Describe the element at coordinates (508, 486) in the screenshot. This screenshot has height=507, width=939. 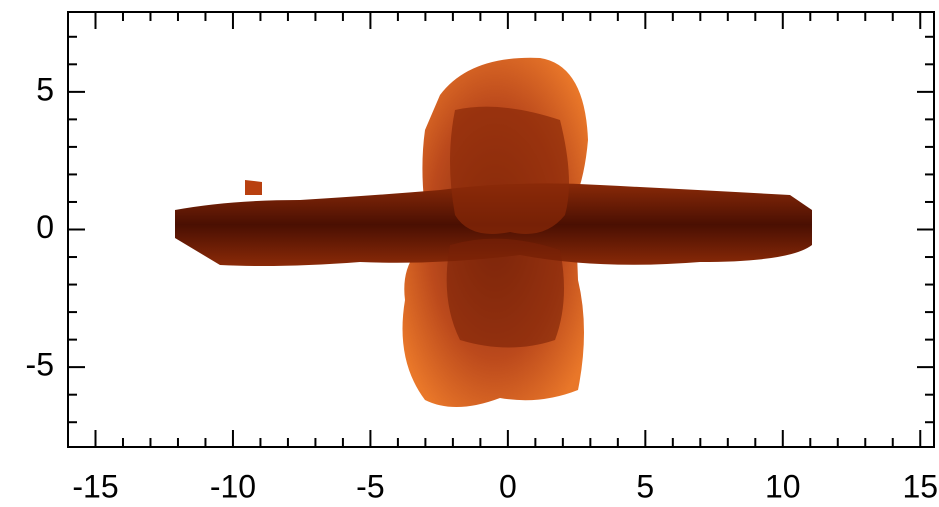
I see `x-tick-label: 0` at that location.